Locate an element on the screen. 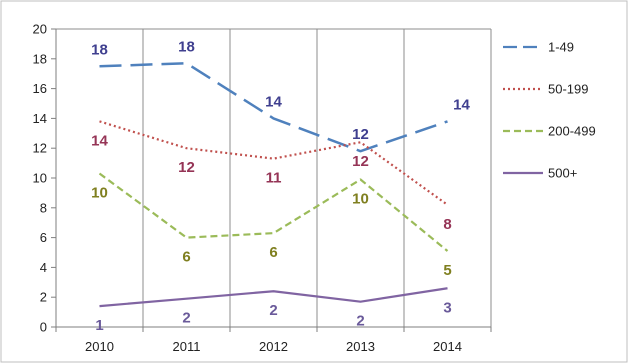 The width and height of the screenshot is (628, 363). y-tick-label: 10 is located at coordinates (40, 178).